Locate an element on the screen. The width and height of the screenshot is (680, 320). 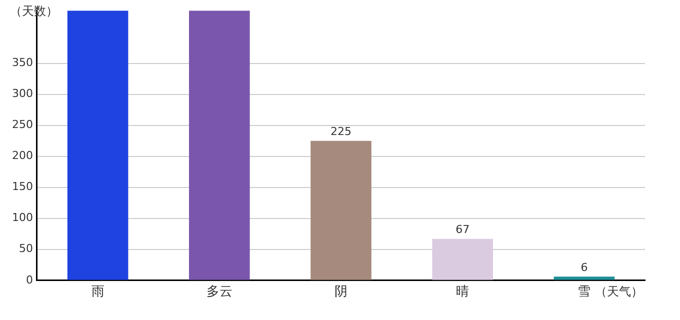
x-tick-label: 雨 is located at coordinates (97, 292).